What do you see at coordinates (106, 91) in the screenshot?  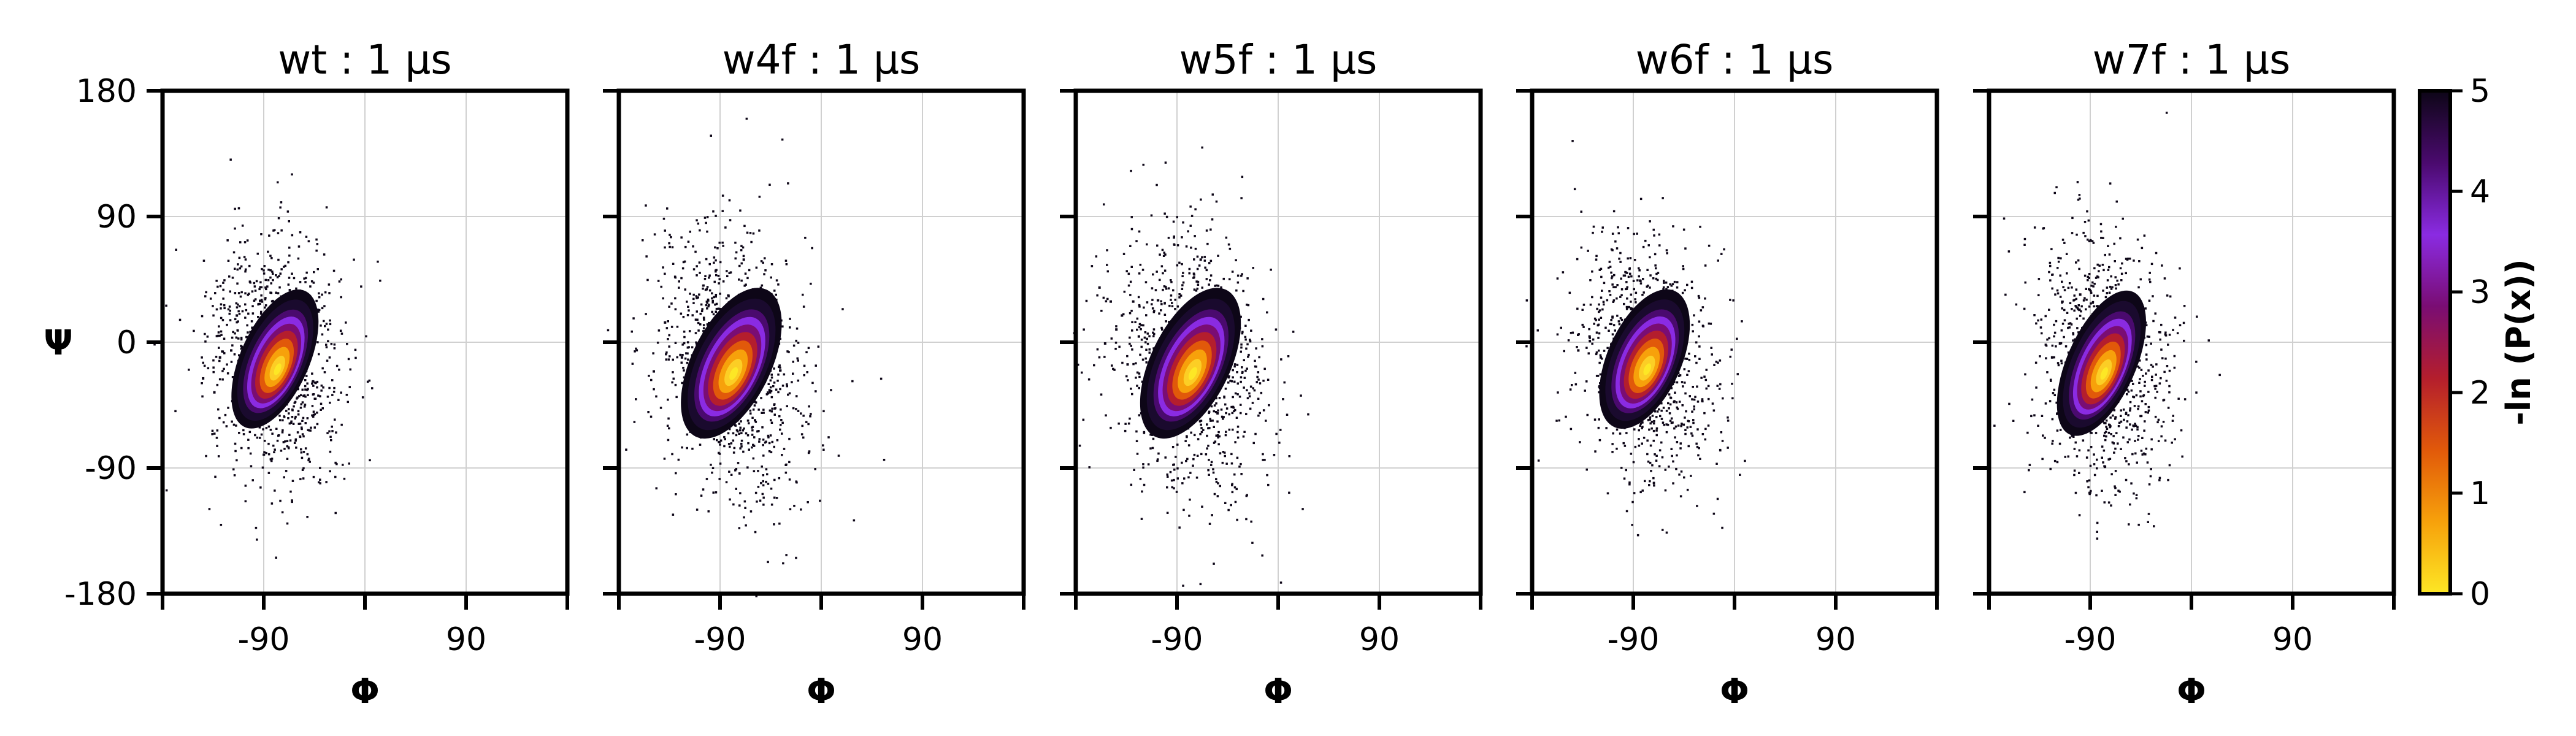 I see `y-tick-label: 180` at bounding box center [106, 91].